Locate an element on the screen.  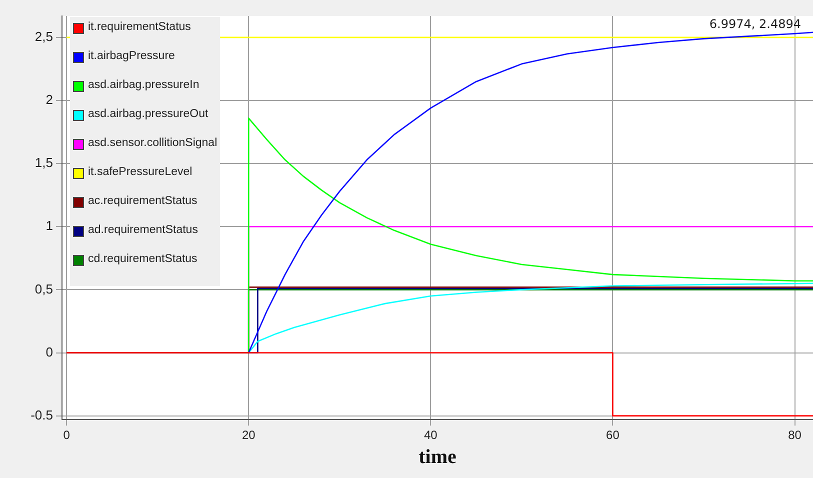
legend-label: asd.sensor.collitionSignal is located at coordinates (153, 143).